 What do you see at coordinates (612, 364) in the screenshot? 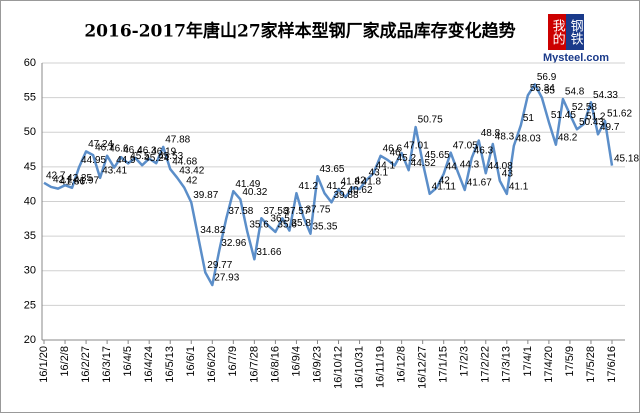
I see `x-tick-label: 17/6/16` at bounding box center [612, 364].